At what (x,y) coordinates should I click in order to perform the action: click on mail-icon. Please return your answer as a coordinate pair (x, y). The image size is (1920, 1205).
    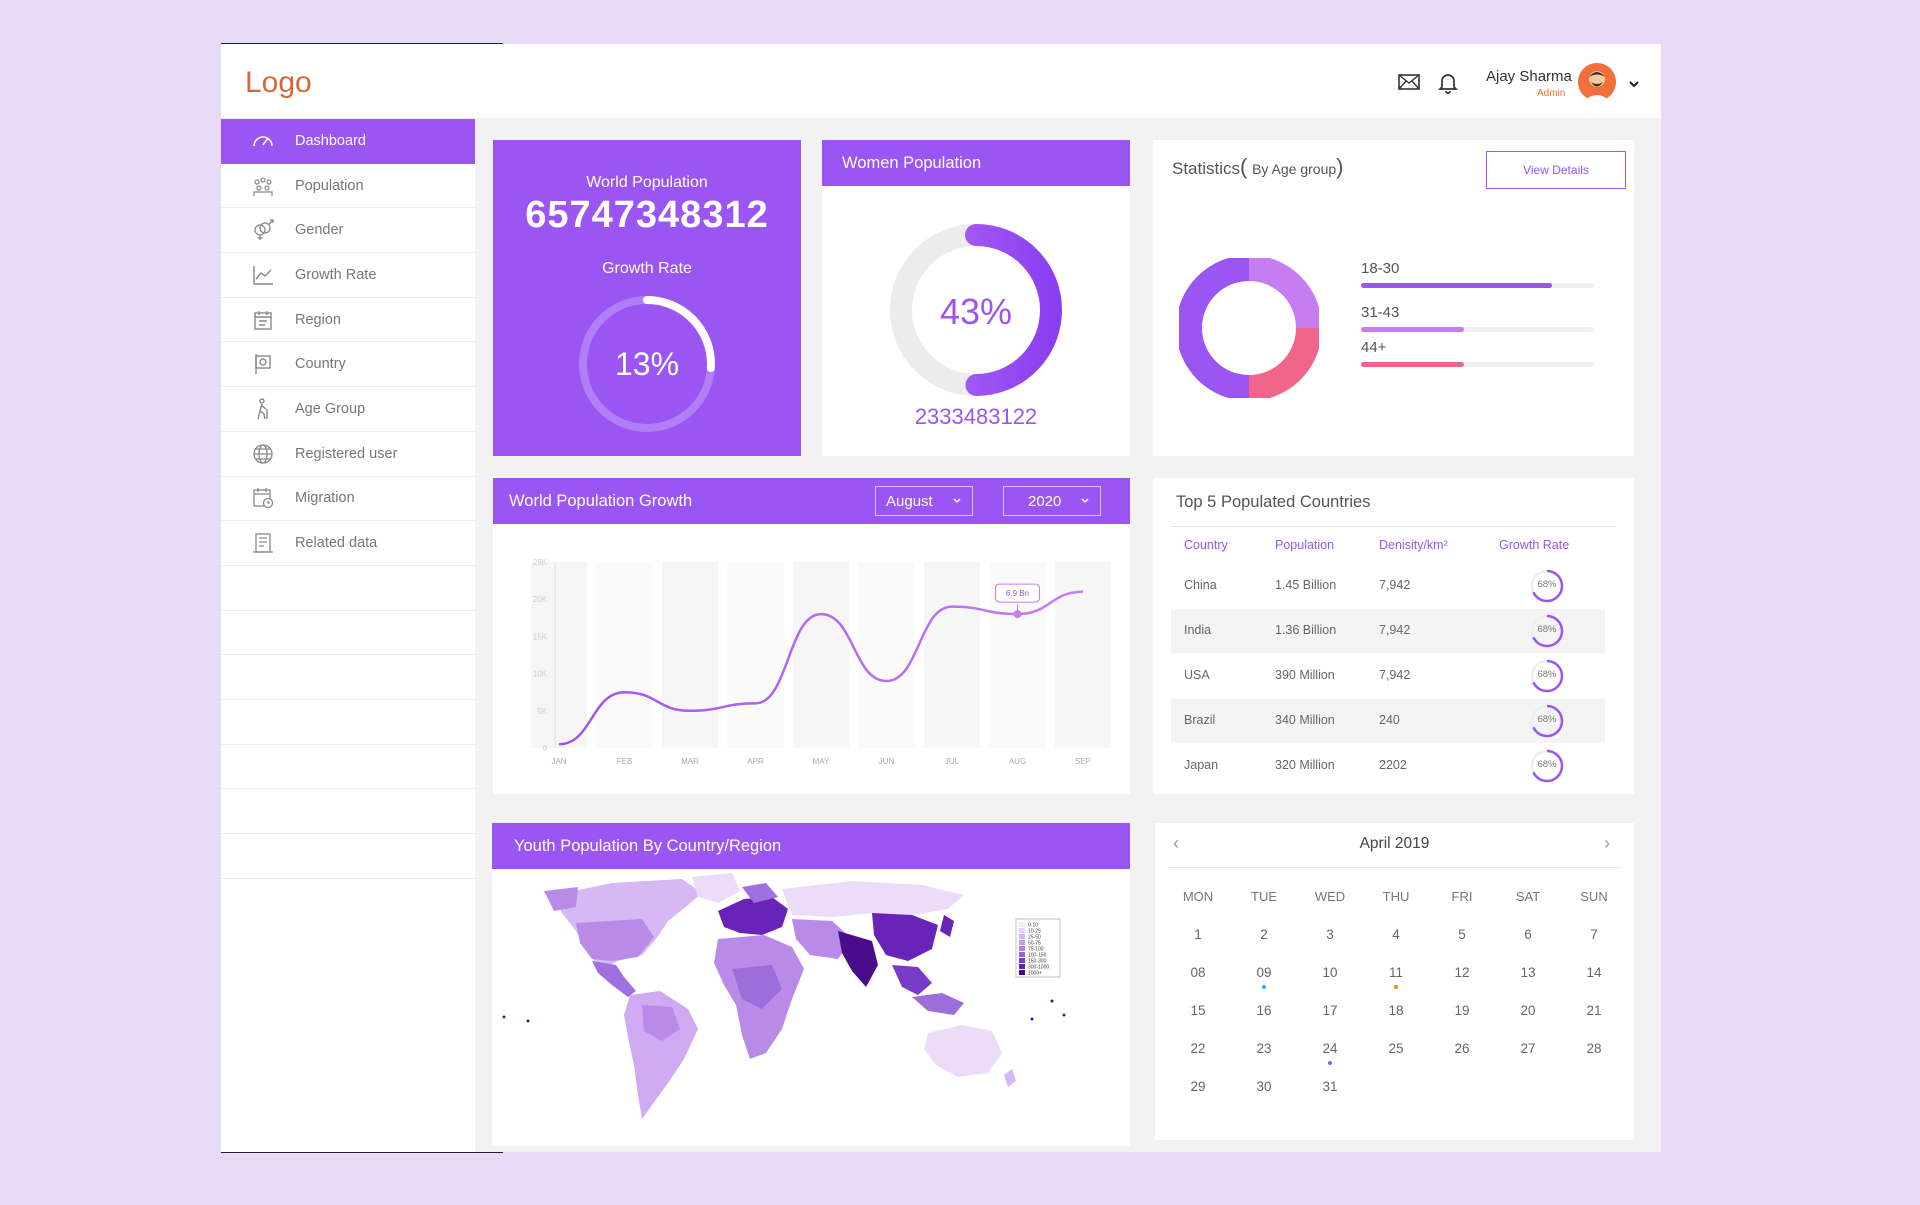
    Looking at the image, I should click on (1409, 82).